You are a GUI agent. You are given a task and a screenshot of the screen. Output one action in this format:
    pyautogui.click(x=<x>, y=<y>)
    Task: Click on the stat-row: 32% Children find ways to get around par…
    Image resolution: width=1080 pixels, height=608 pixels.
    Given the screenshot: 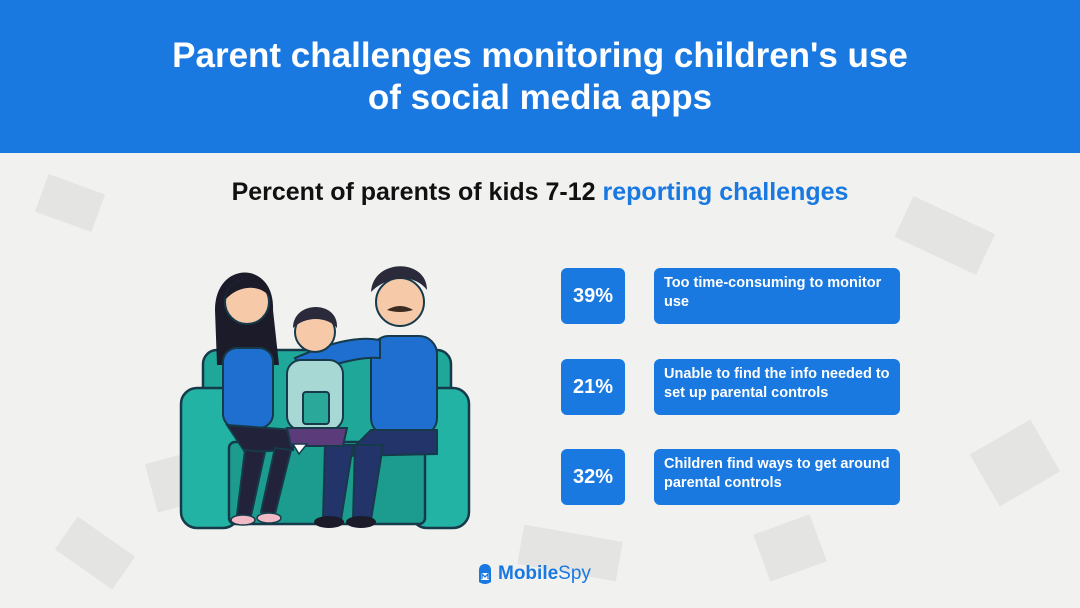 What is the action you would take?
    pyautogui.click(x=731, y=477)
    